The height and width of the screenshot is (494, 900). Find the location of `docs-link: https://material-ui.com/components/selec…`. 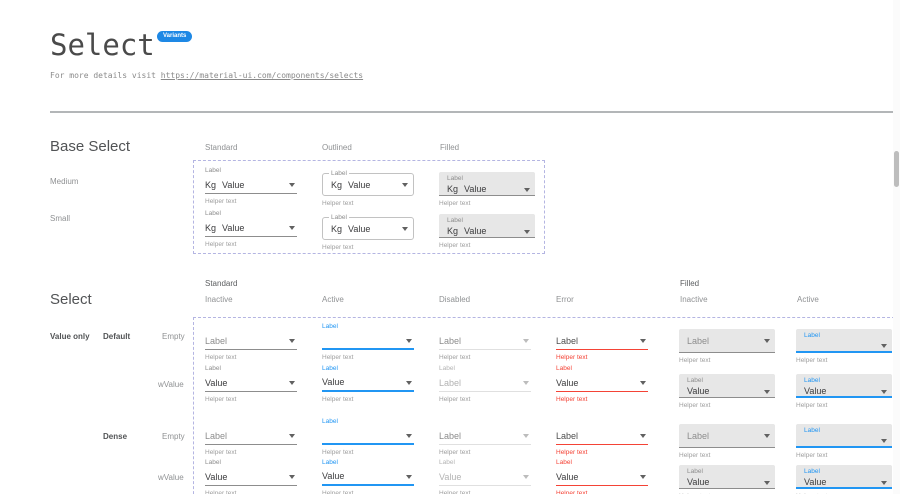

docs-link: https://material-ui.com/components/selec… is located at coordinates (262, 75).